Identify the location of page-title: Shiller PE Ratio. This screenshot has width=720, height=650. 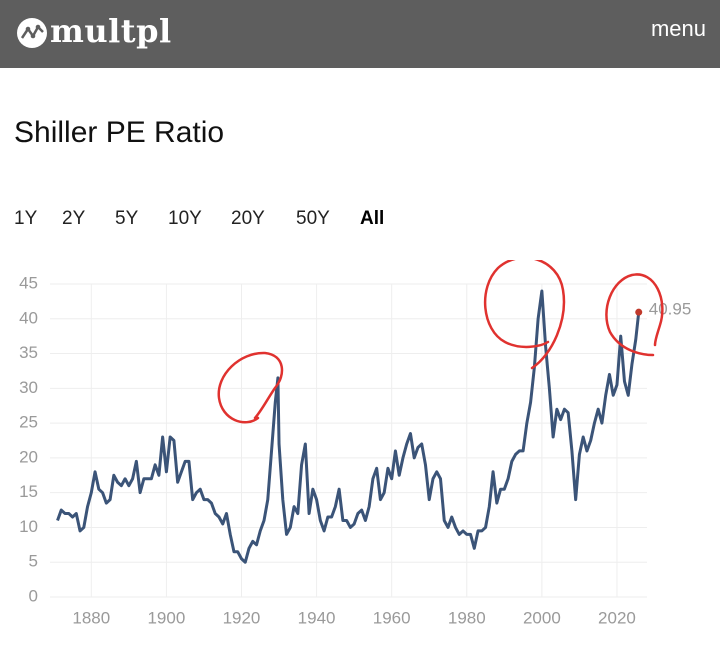
(119, 132).